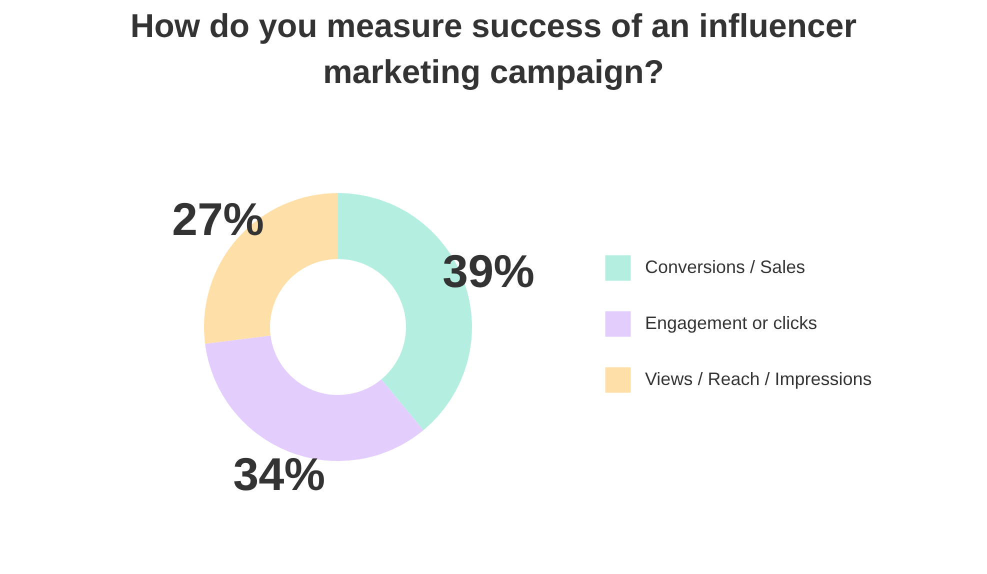  What do you see at coordinates (758, 379) in the screenshot?
I see `legend-label: Views / Reach / Impressions` at bounding box center [758, 379].